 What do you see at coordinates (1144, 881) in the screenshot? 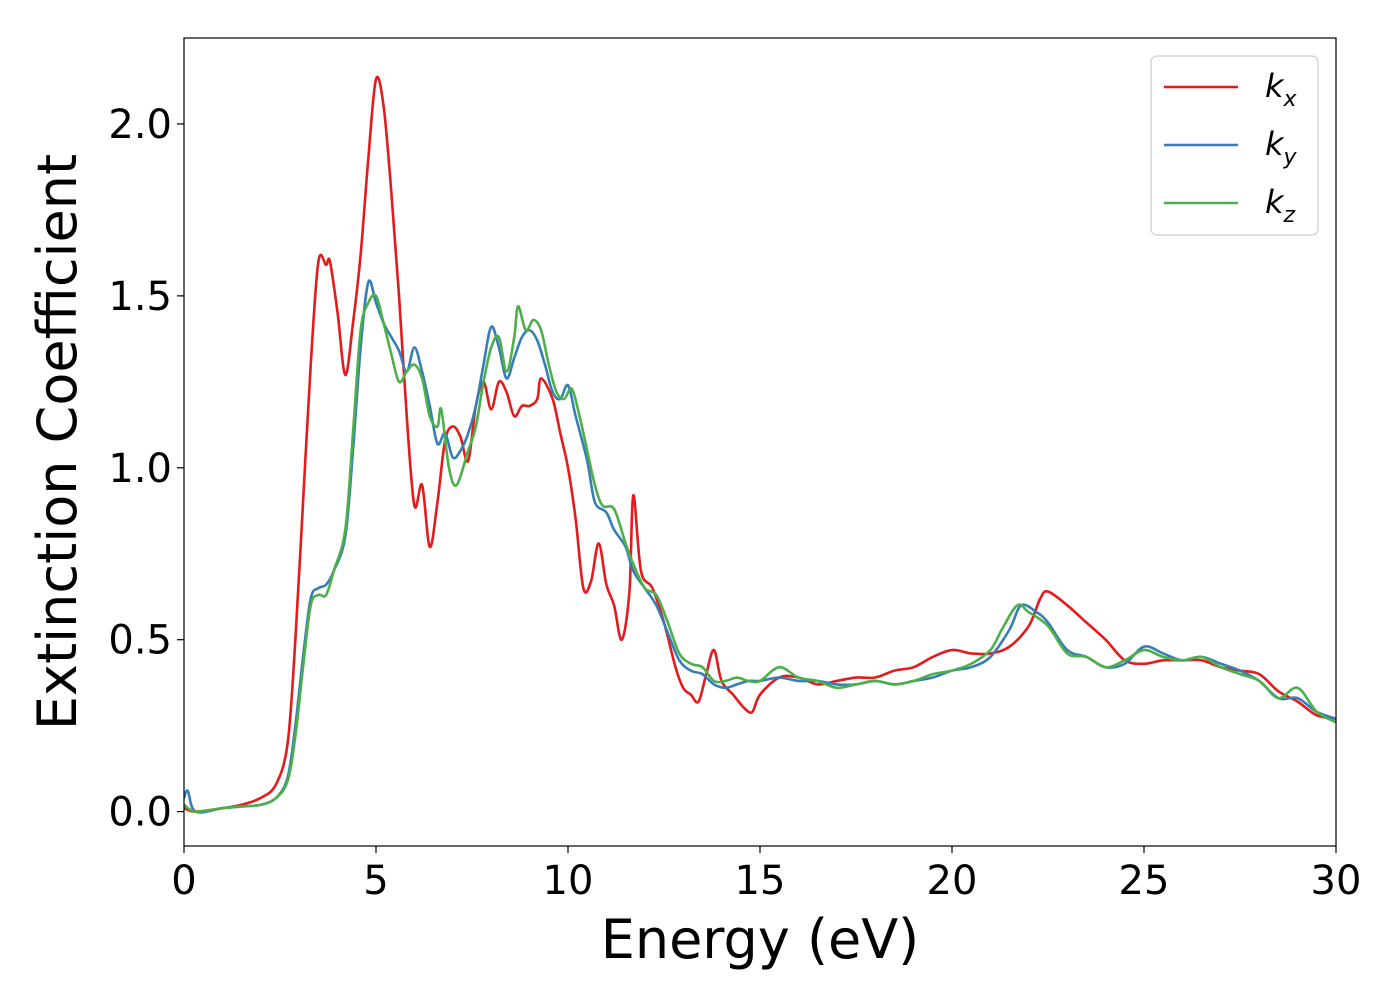
I see `x-tick-label: 25` at bounding box center [1144, 881].